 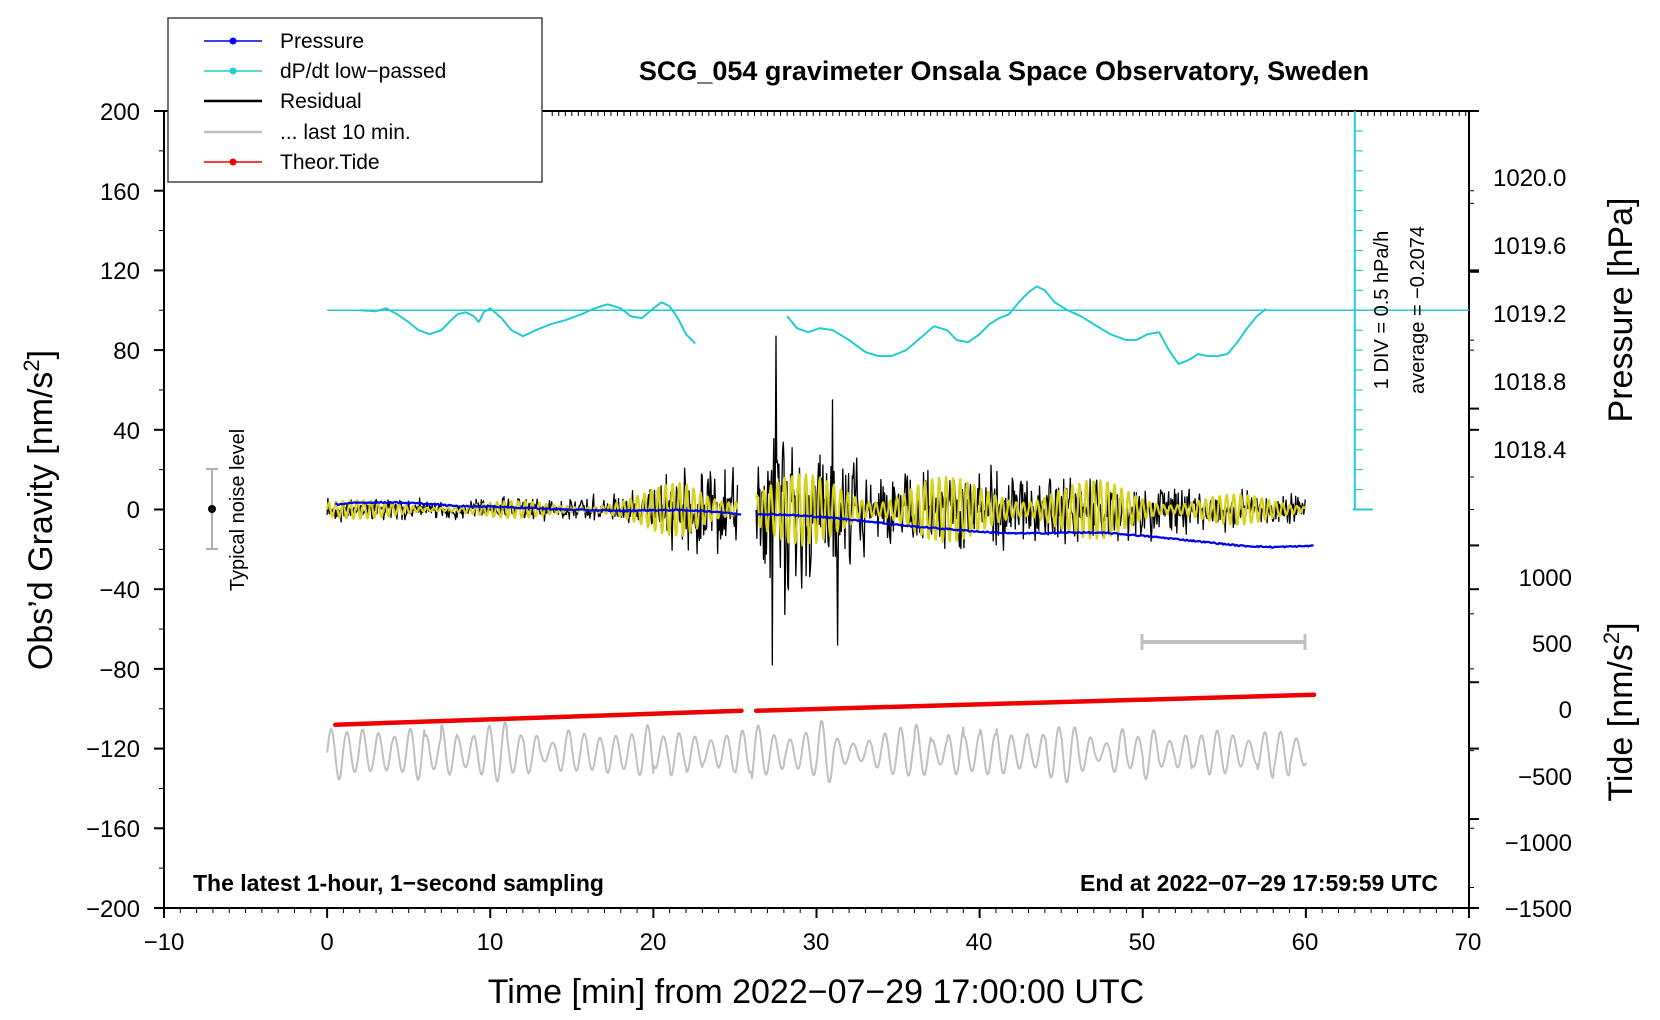 I want to click on x-tick-label: 0, so click(x=326, y=942).